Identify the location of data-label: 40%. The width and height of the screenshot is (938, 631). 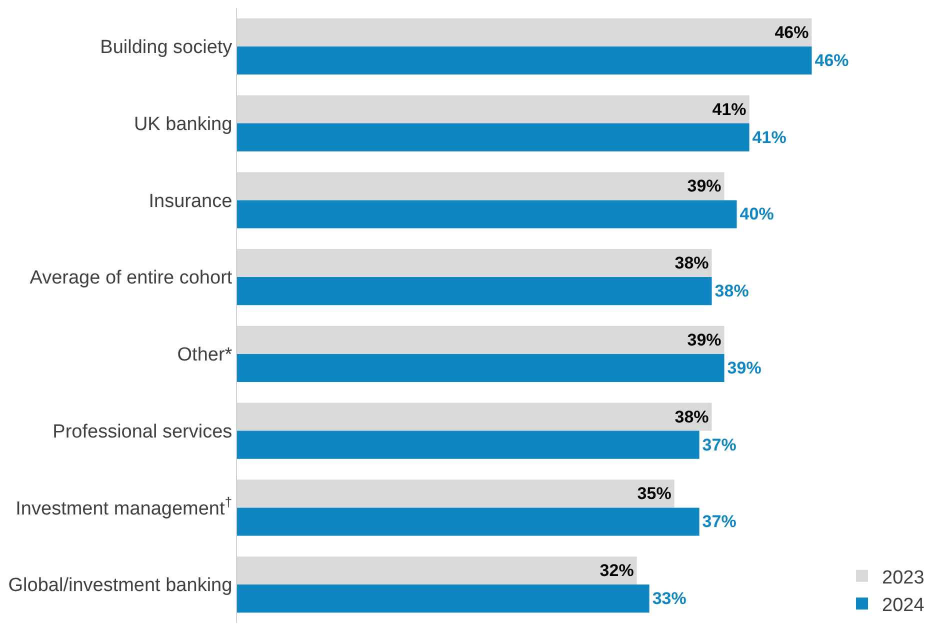
(757, 214).